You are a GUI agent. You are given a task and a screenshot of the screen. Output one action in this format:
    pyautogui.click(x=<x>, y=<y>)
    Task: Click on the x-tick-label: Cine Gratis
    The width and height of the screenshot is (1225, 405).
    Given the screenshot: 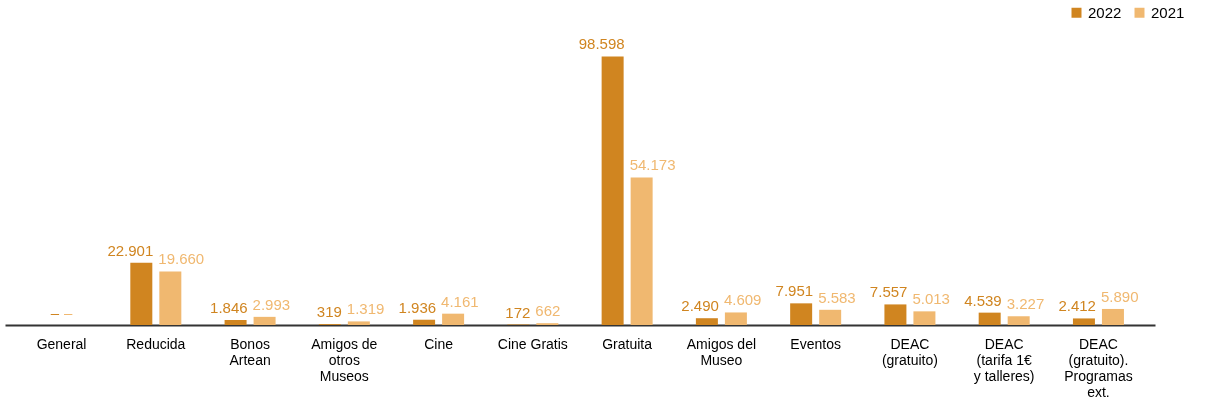 What is the action you would take?
    pyautogui.click(x=532, y=343)
    